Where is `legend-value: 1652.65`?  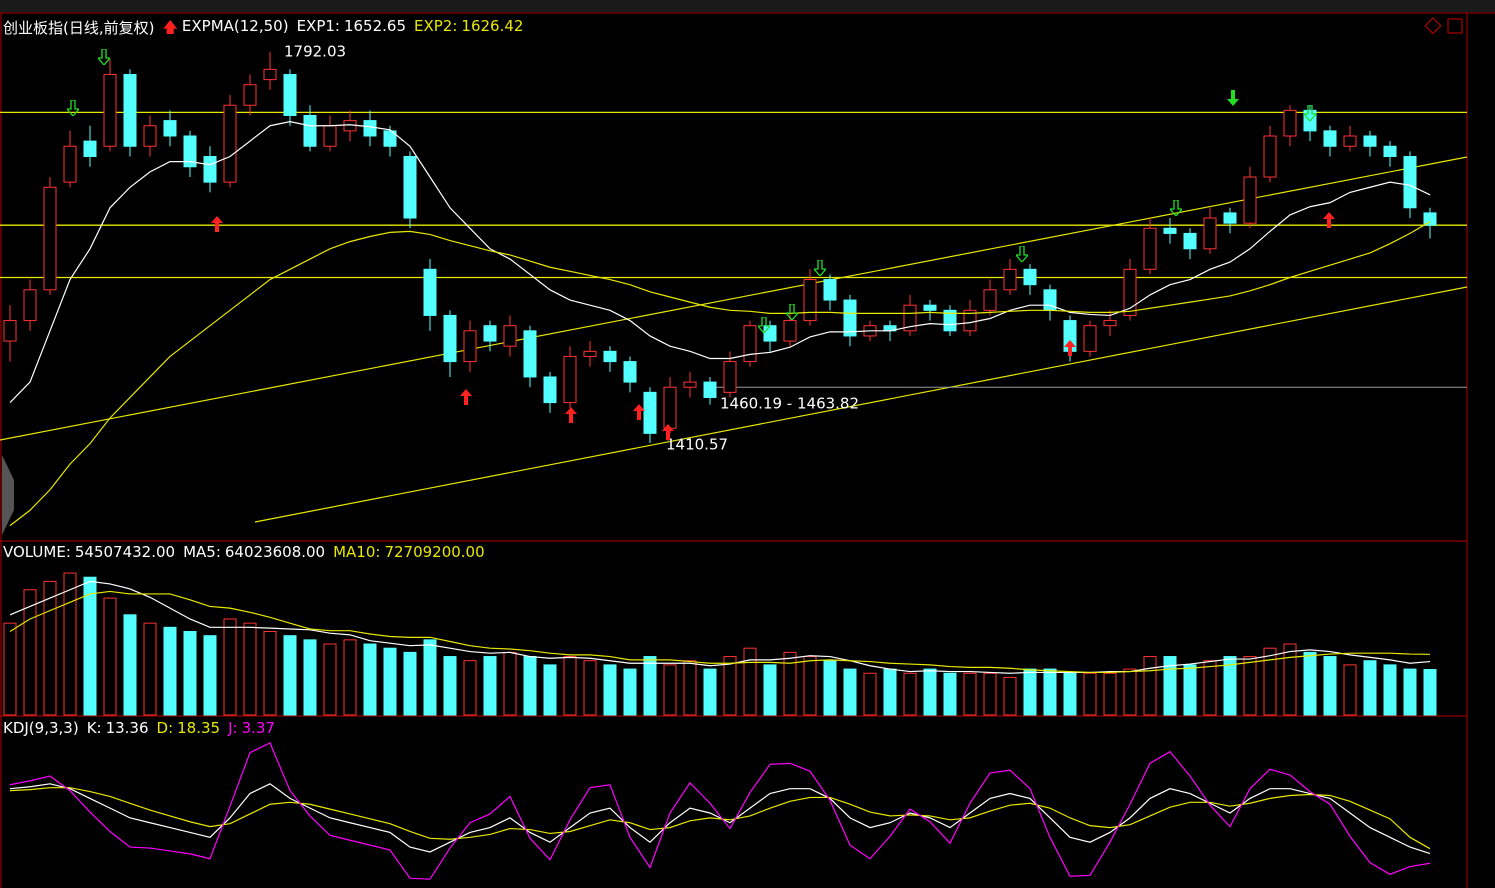
legend-value: 1652.65 is located at coordinates (374, 26).